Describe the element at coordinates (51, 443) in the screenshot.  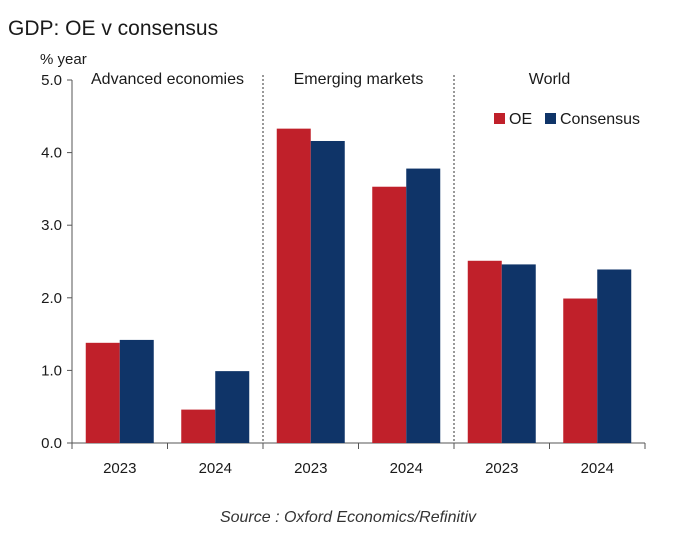
I see `y-tick-label: 0.0` at that location.